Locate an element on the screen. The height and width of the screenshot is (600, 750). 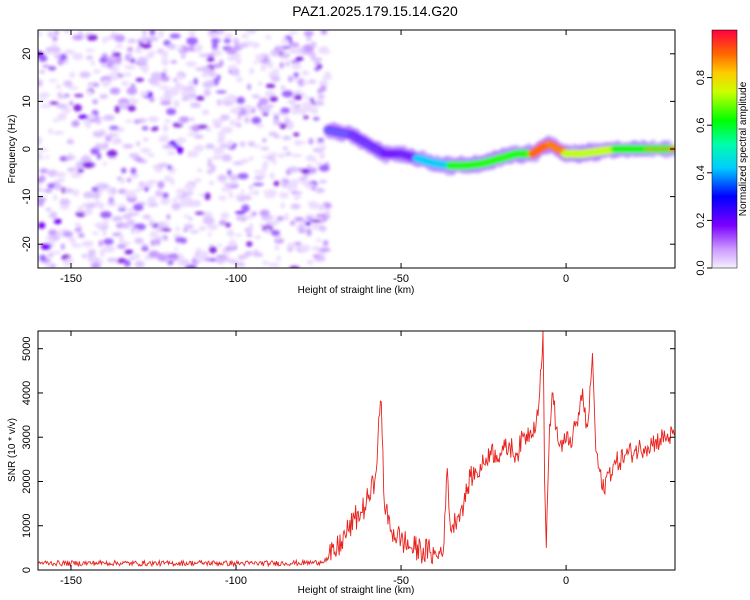
snr-y-tick-label: 1000 is located at coordinates (27, 525).